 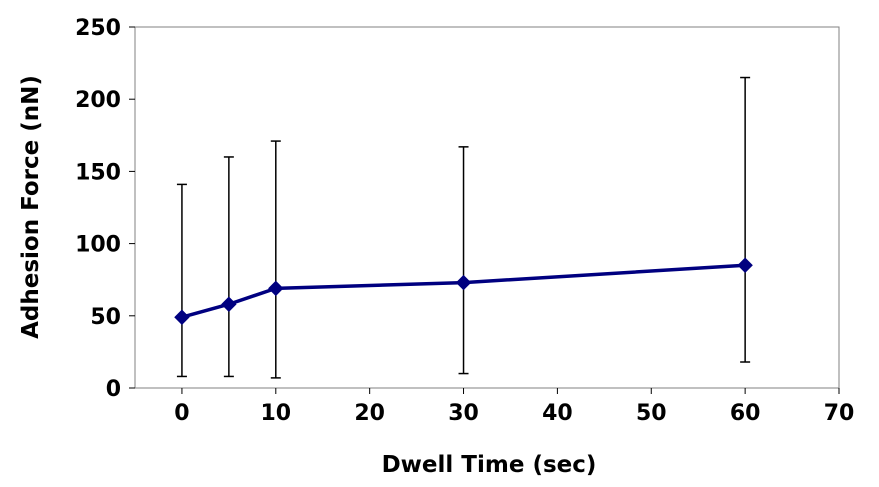 What do you see at coordinates (275, 413) in the screenshot?
I see `x-tick-label: 10` at bounding box center [275, 413].